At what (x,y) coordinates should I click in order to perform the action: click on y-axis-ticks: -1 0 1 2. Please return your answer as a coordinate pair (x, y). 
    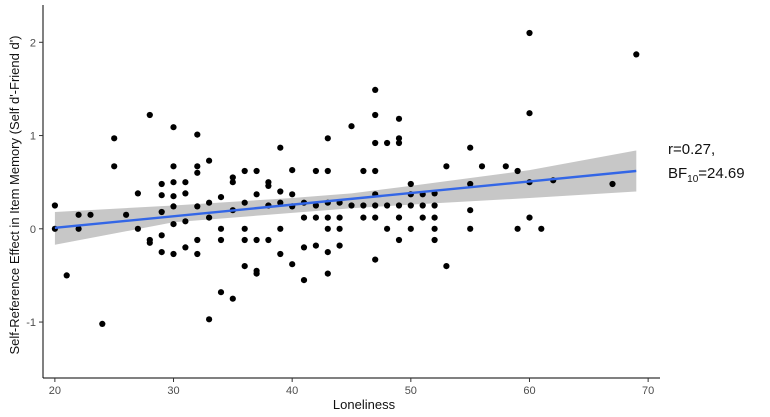
    Looking at the image, I should click on (34, 183).